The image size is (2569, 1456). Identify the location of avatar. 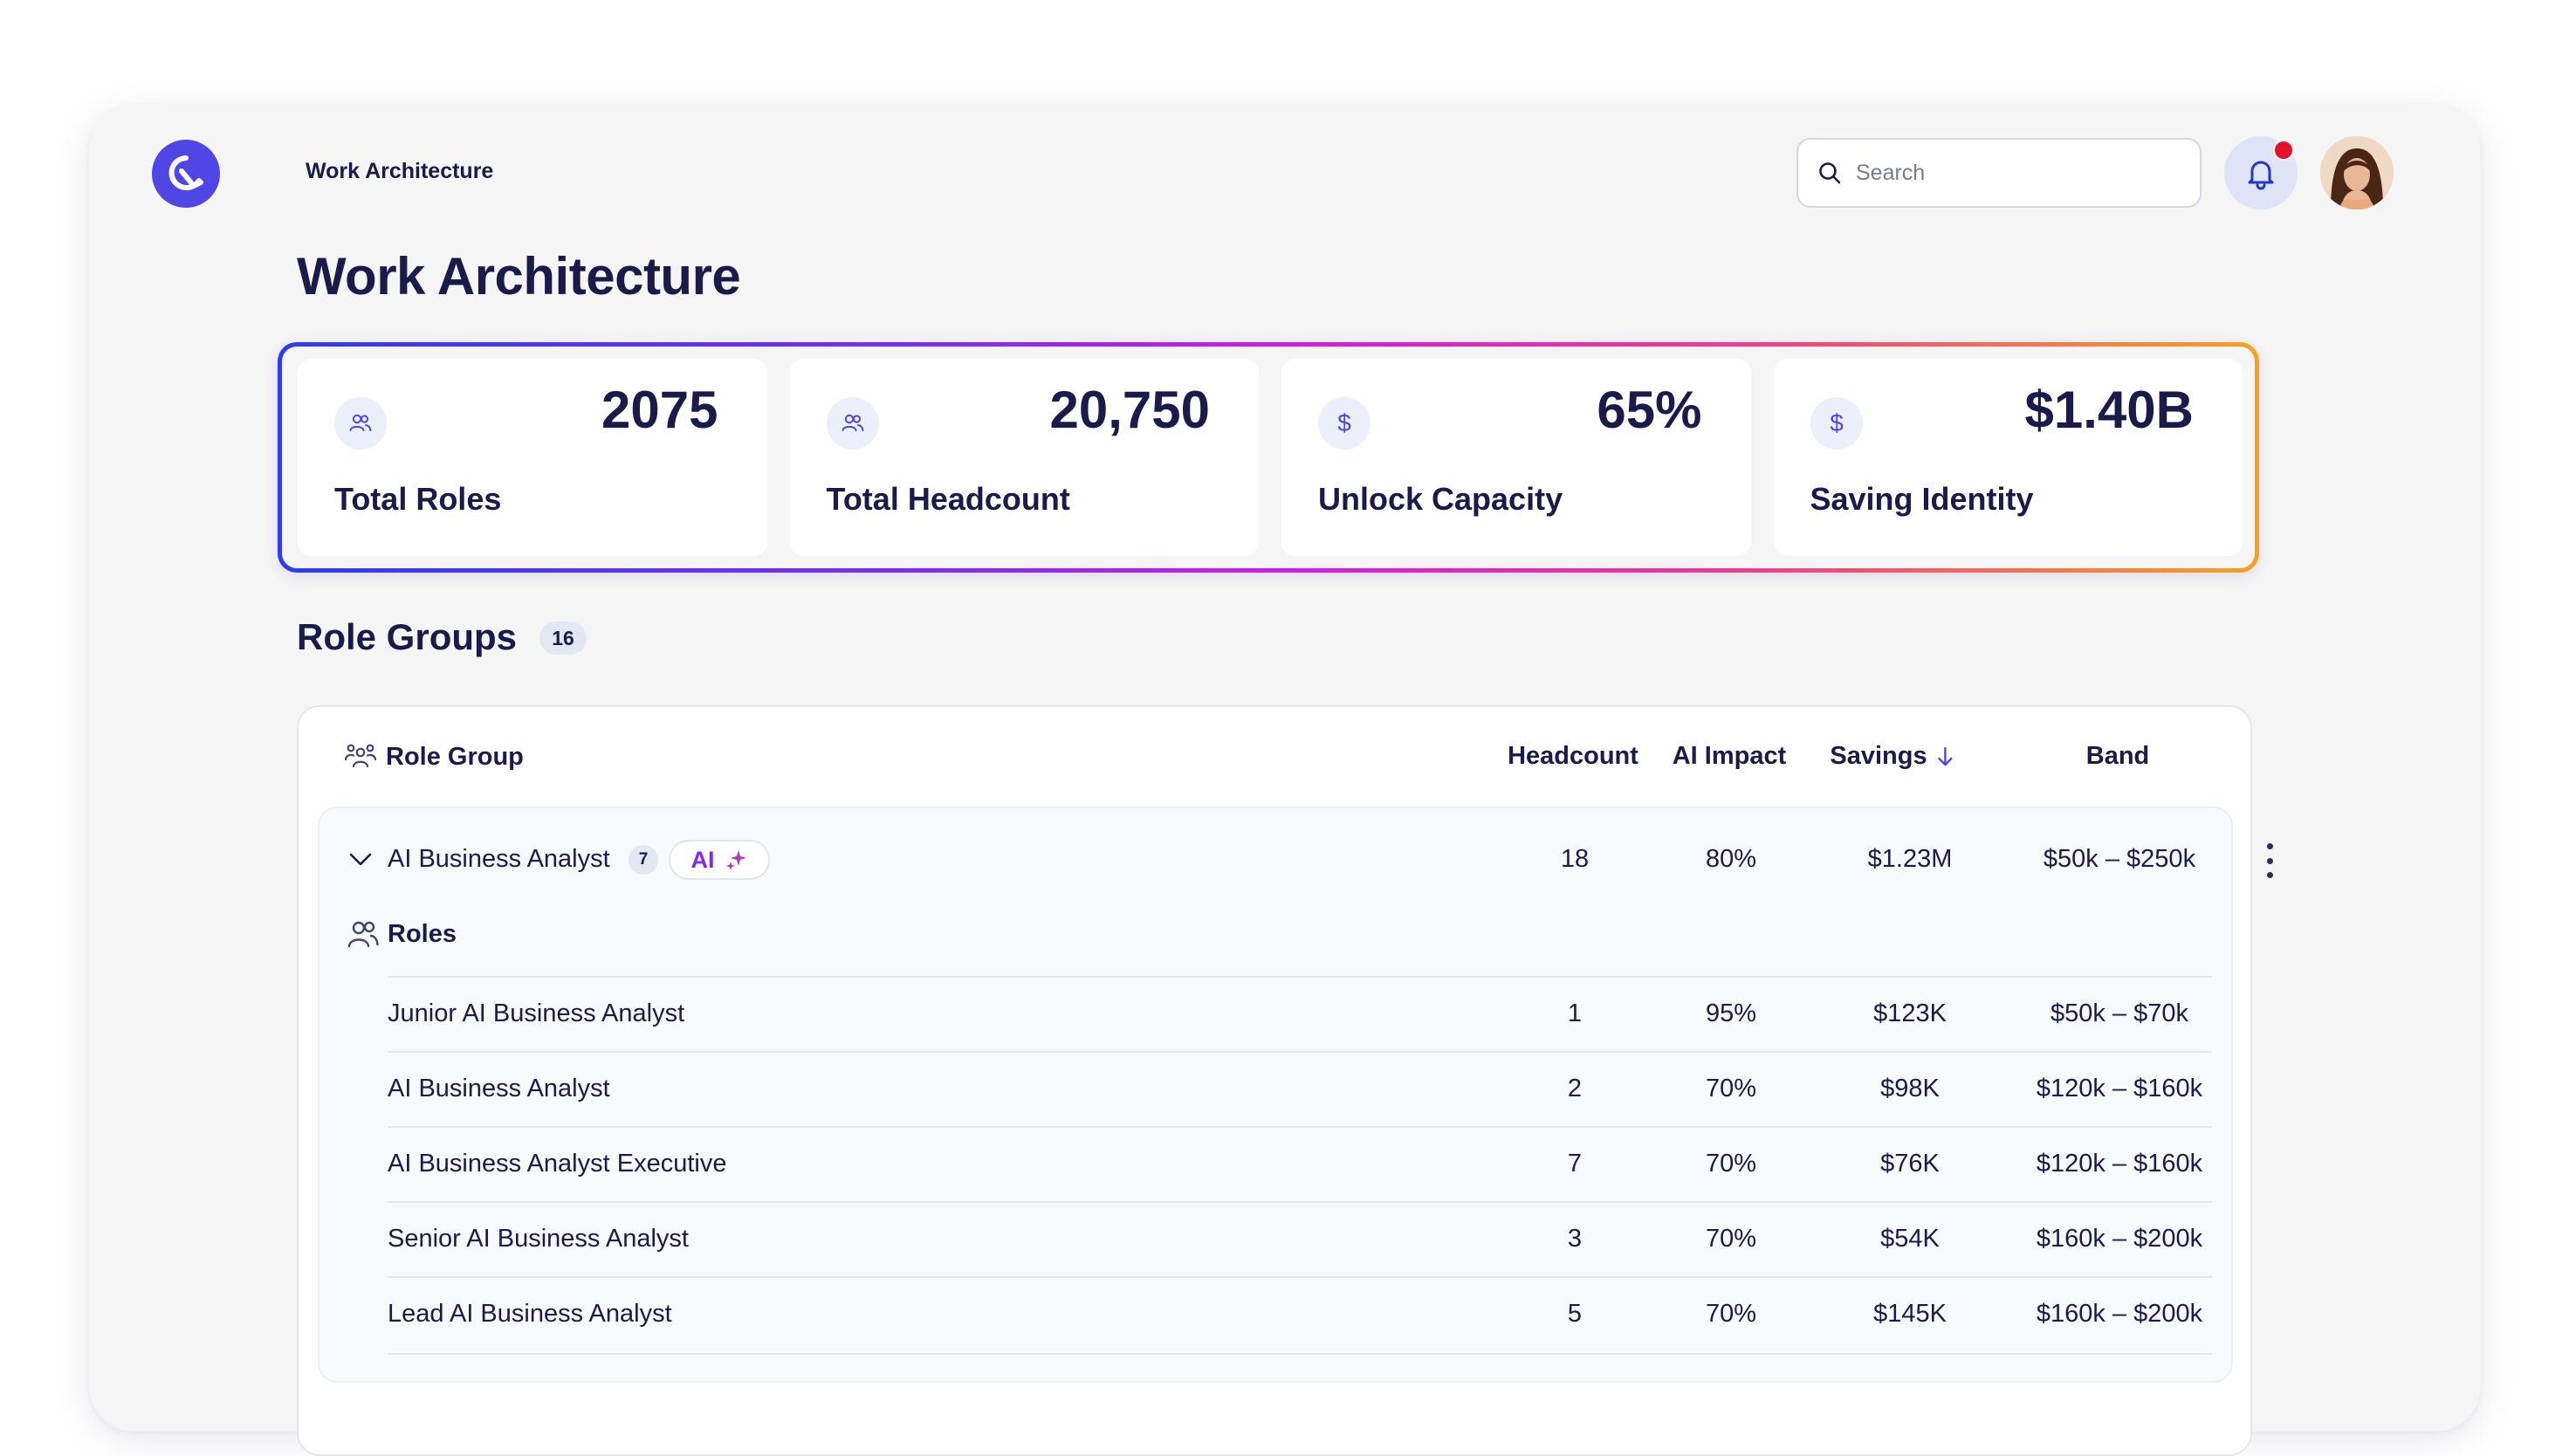
(2357, 172).